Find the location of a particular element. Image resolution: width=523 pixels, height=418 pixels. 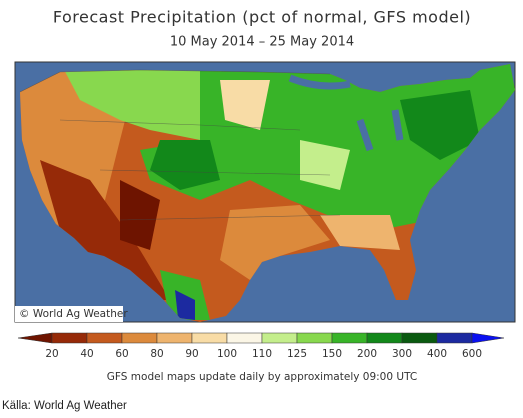

subtitle: 10 May 2014 – 25 May 2014 is located at coordinates (262, 42).